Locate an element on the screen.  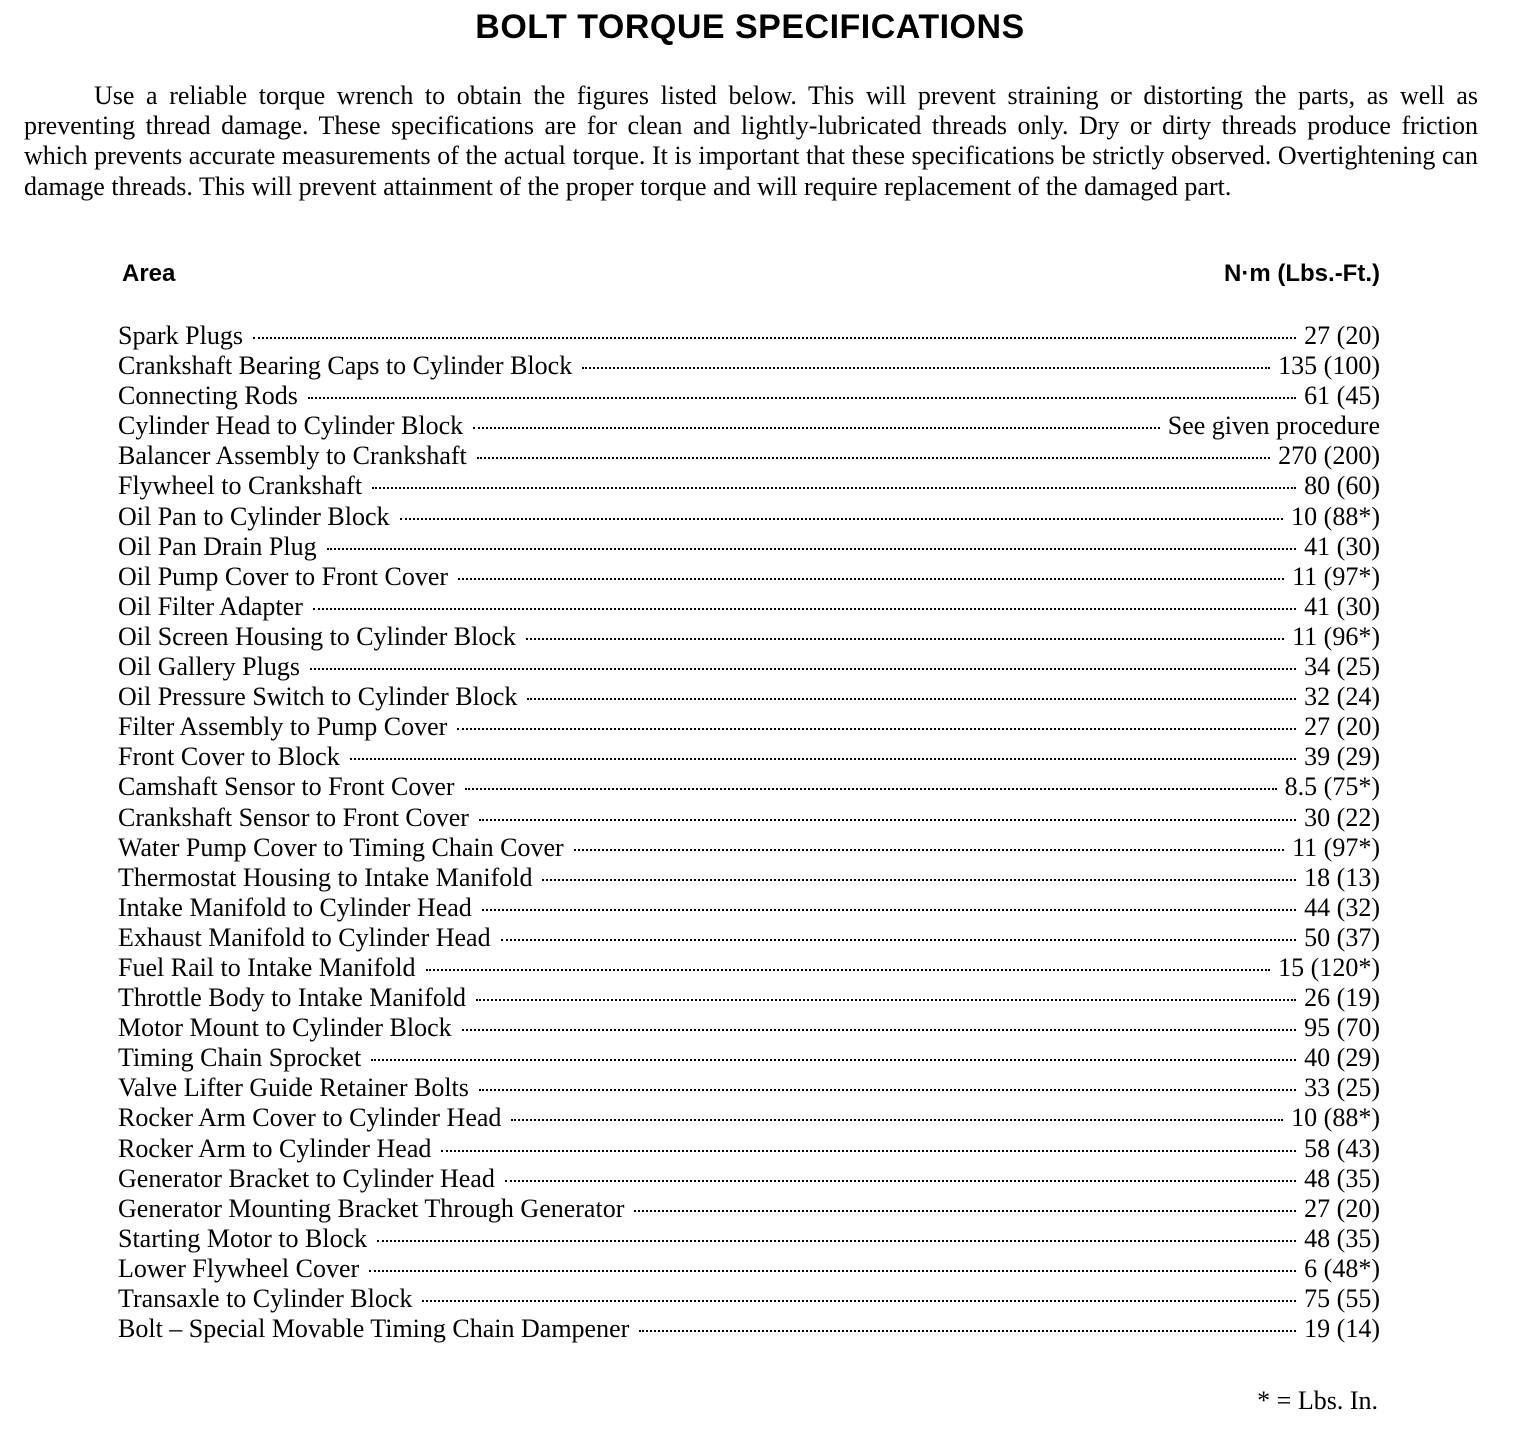
table-row: Rocker Arm to Cylinder Head 58 (43) is located at coordinates (749, 1149).